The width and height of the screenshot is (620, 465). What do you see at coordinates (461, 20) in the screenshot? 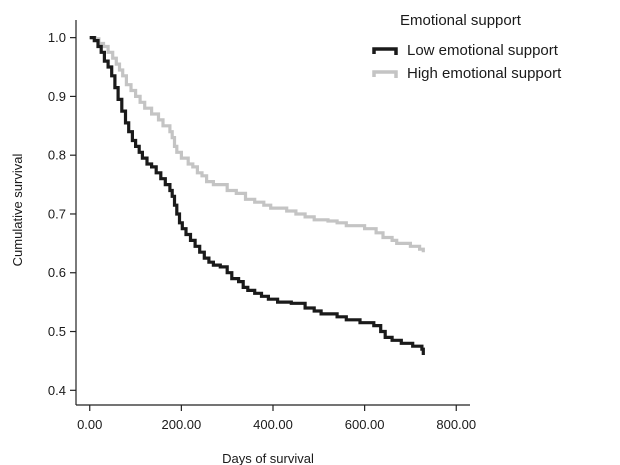
I see `legend-title: Emotional support` at bounding box center [461, 20].